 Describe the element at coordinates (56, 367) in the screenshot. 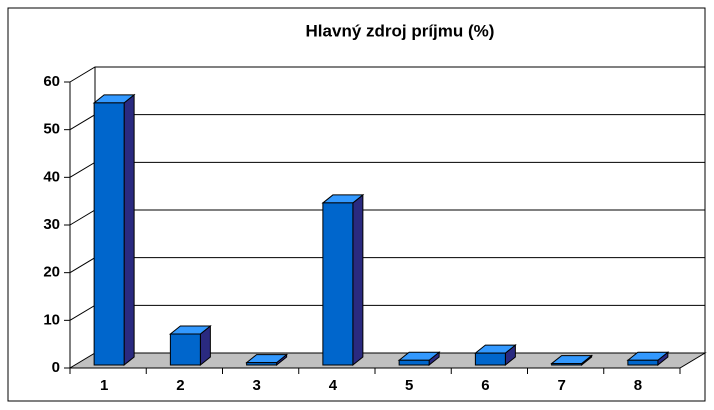

I see `y-tick-label: 0` at that location.